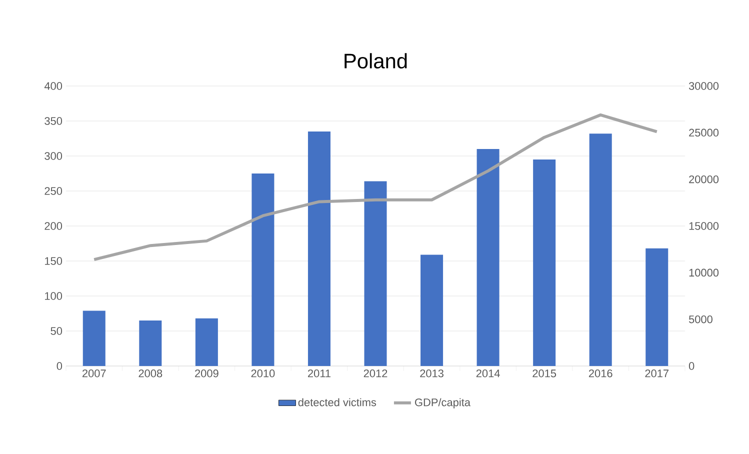 Image resolution: width=749 pixels, height=454 pixels. I want to click on x-tick-label: 2014, so click(488, 374).